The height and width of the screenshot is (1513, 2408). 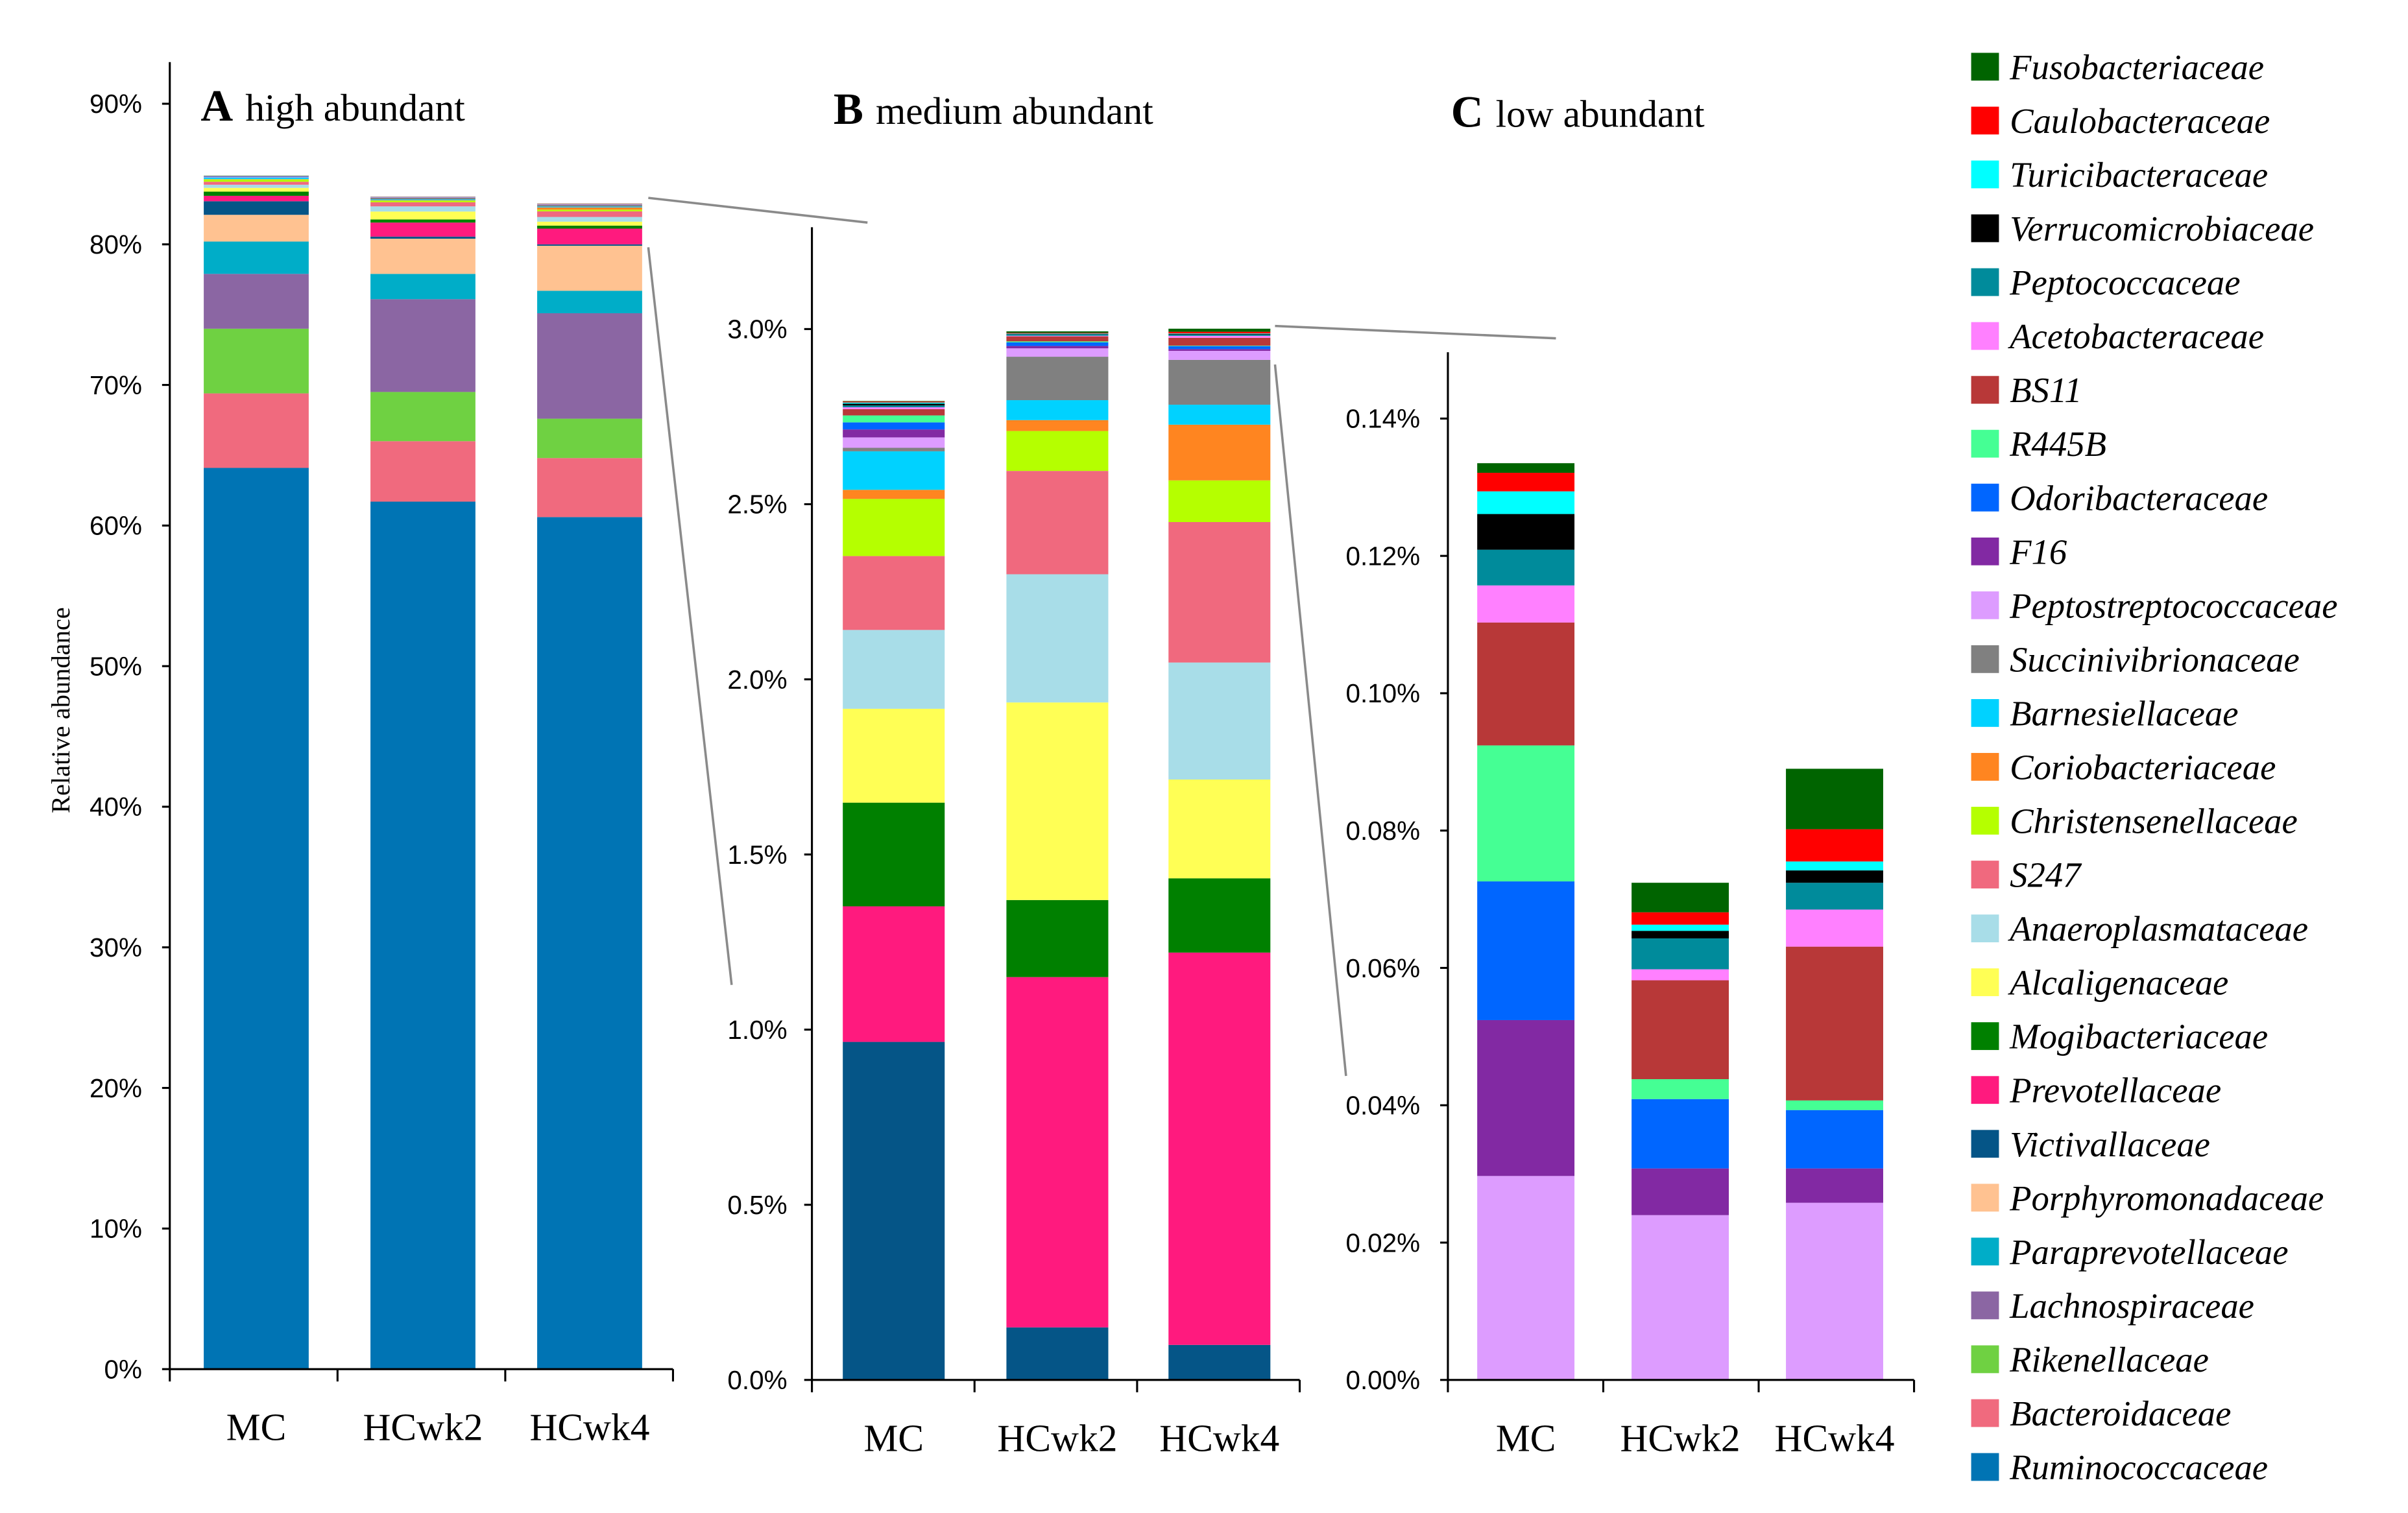 I want to click on legend-item: Anaeroplasmataceae, so click(x=2139, y=929).